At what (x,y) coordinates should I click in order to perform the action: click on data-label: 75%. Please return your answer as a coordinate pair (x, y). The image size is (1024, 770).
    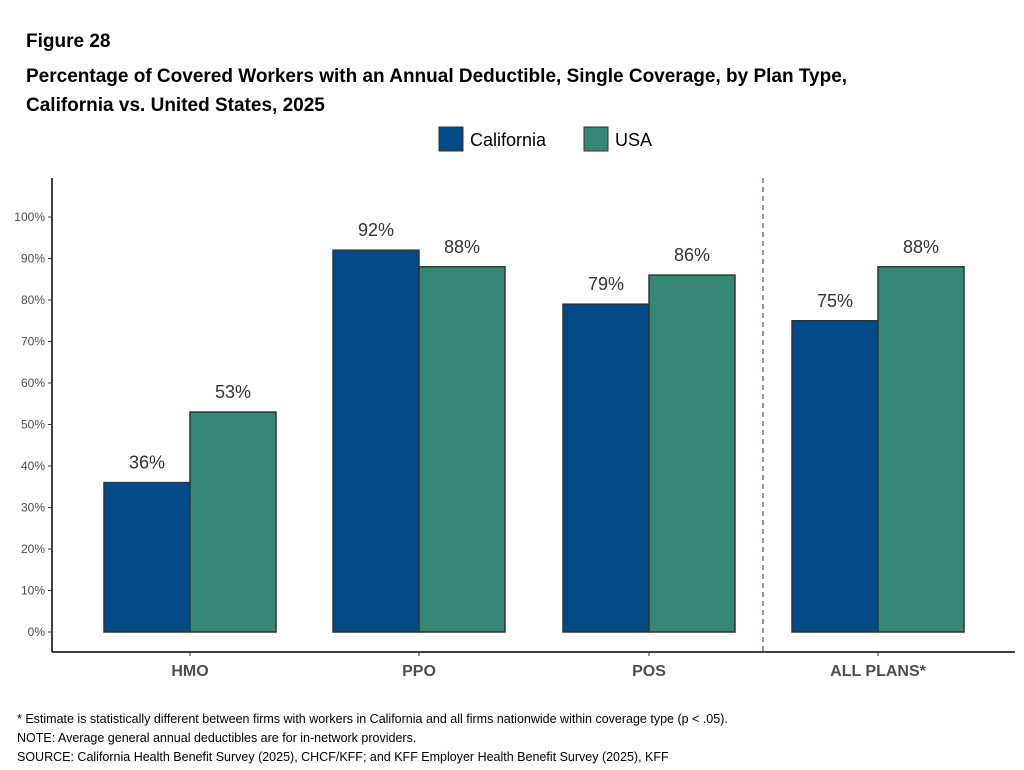
    Looking at the image, I should click on (835, 301).